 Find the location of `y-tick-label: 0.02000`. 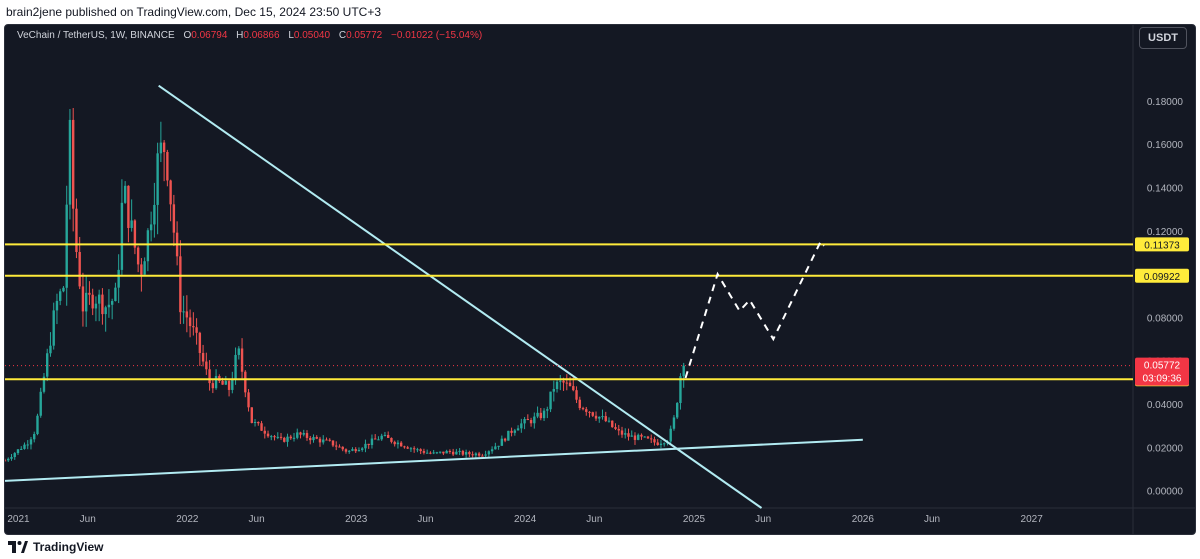

y-tick-label: 0.02000 is located at coordinates (1165, 448).